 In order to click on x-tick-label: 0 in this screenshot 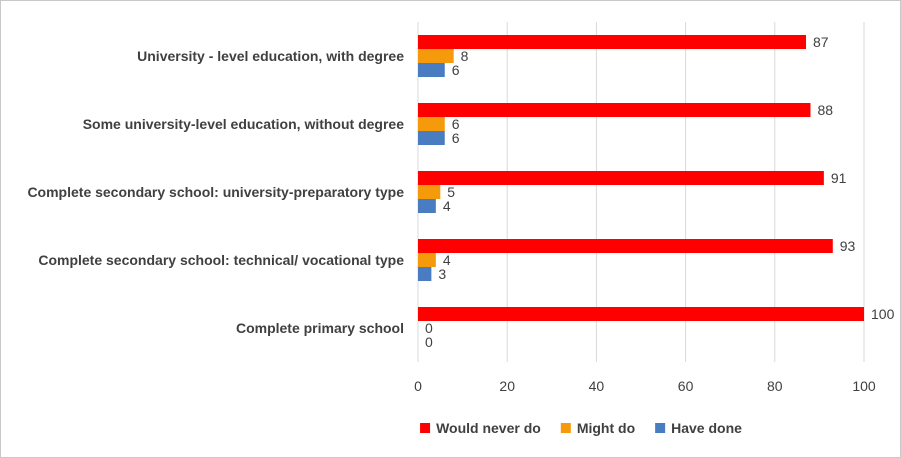, I will do `click(418, 386)`.